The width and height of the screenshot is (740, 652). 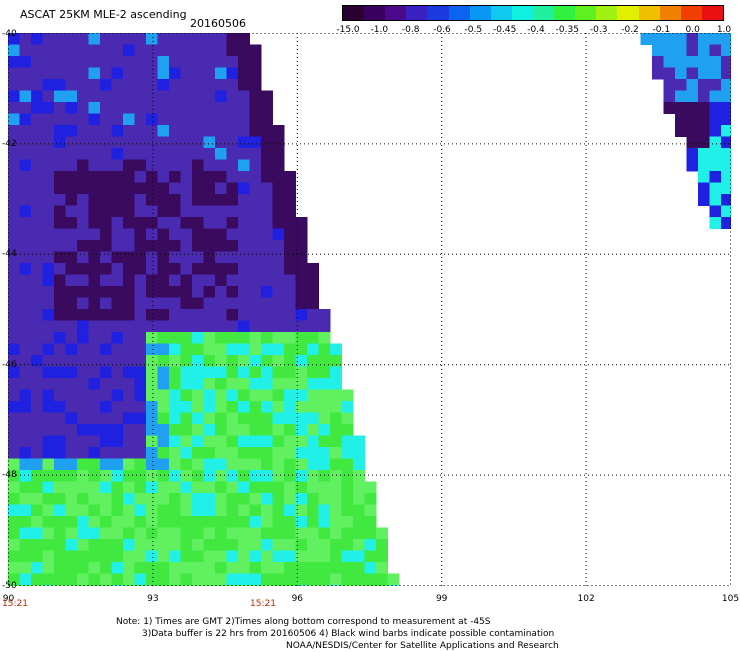 I want to click on time-label-mid: 15:21, so click(x=263, y=604).